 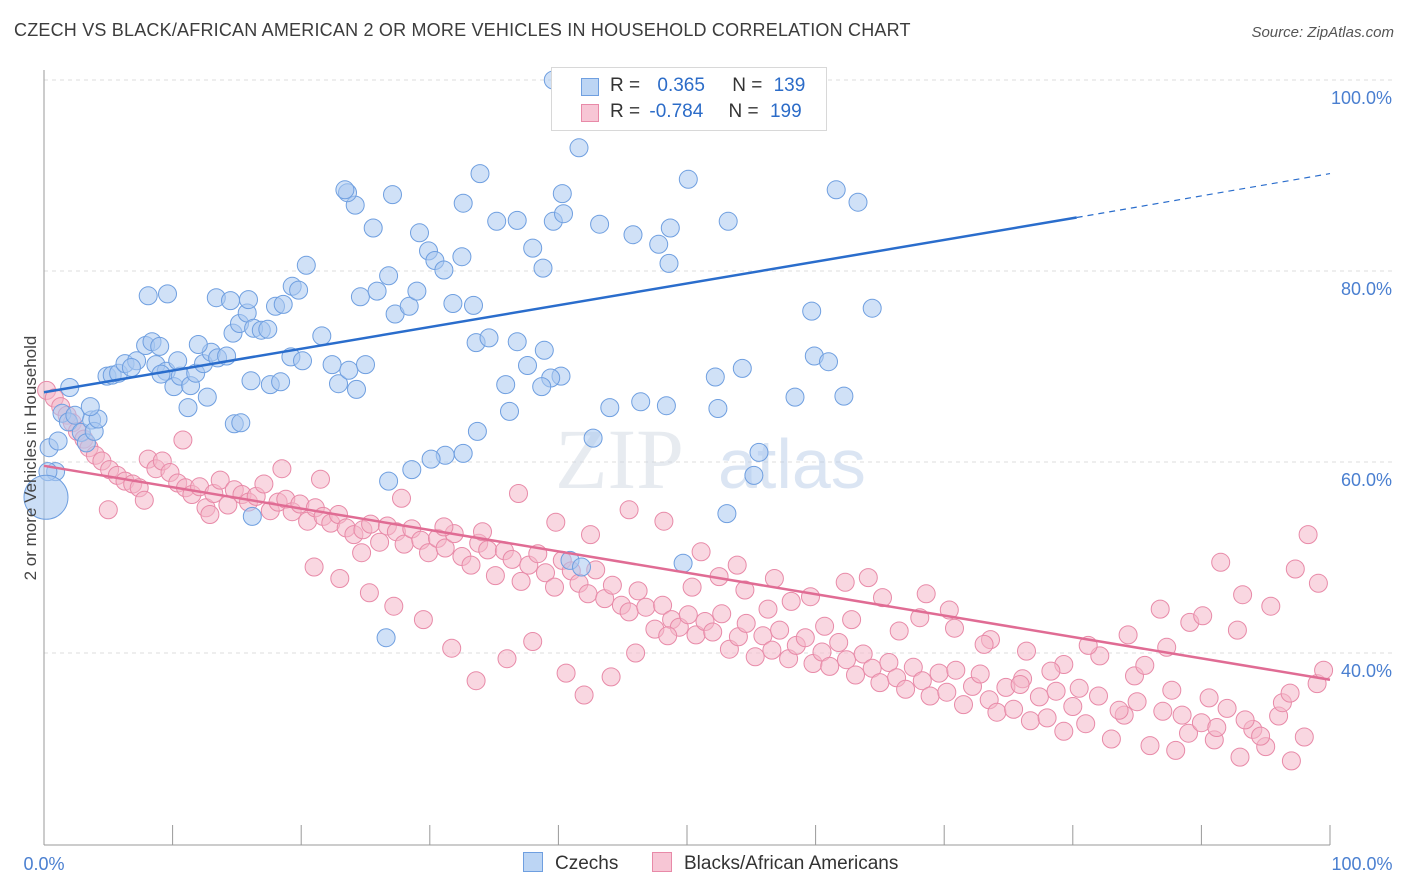 What do you see at coordinates (662, 862) in the screenshot?
I see `blacks-legend-swatch` at bounding box center [662, 862].